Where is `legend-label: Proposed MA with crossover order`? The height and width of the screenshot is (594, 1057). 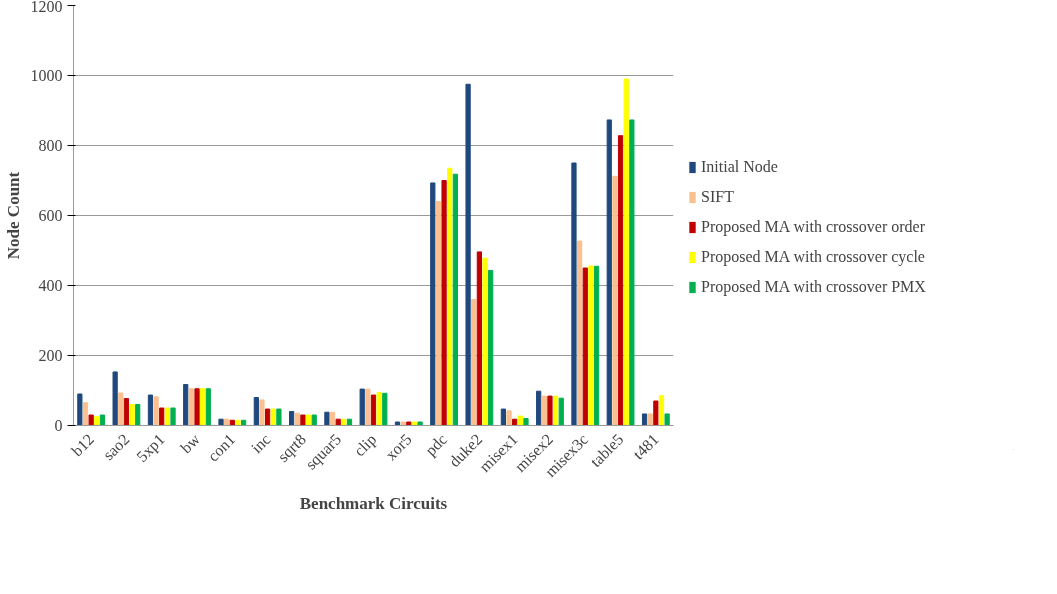 legend-label: Proposed MA with crossover order is located at coordinates (813, 227).